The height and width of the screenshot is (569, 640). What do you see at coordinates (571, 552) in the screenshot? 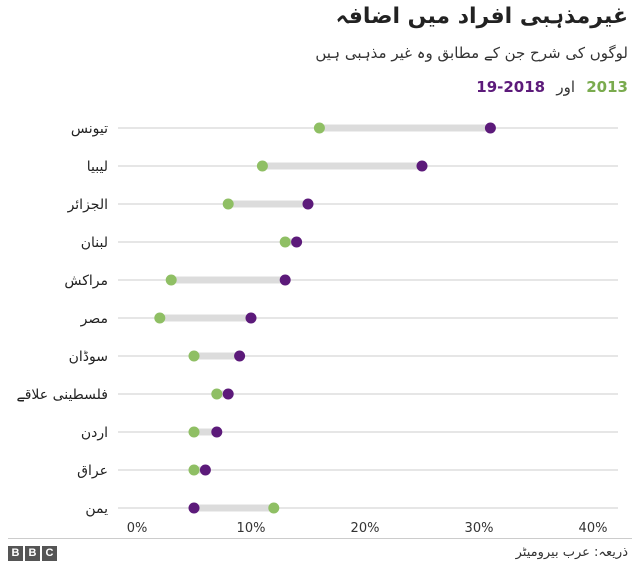
I see `source-note: ذریعہ: عرب بیرومیٹر` at bounding box center [571, 552].